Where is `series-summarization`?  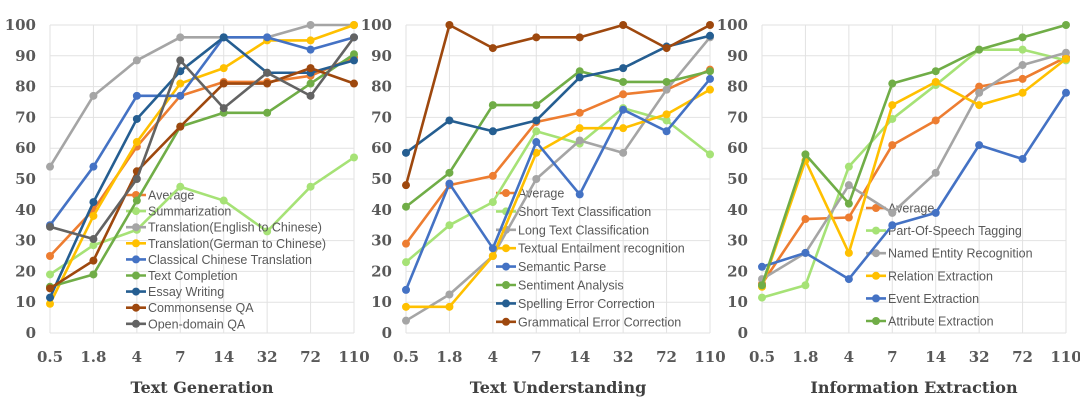
series-summarization is located at coordinates (202, 216).